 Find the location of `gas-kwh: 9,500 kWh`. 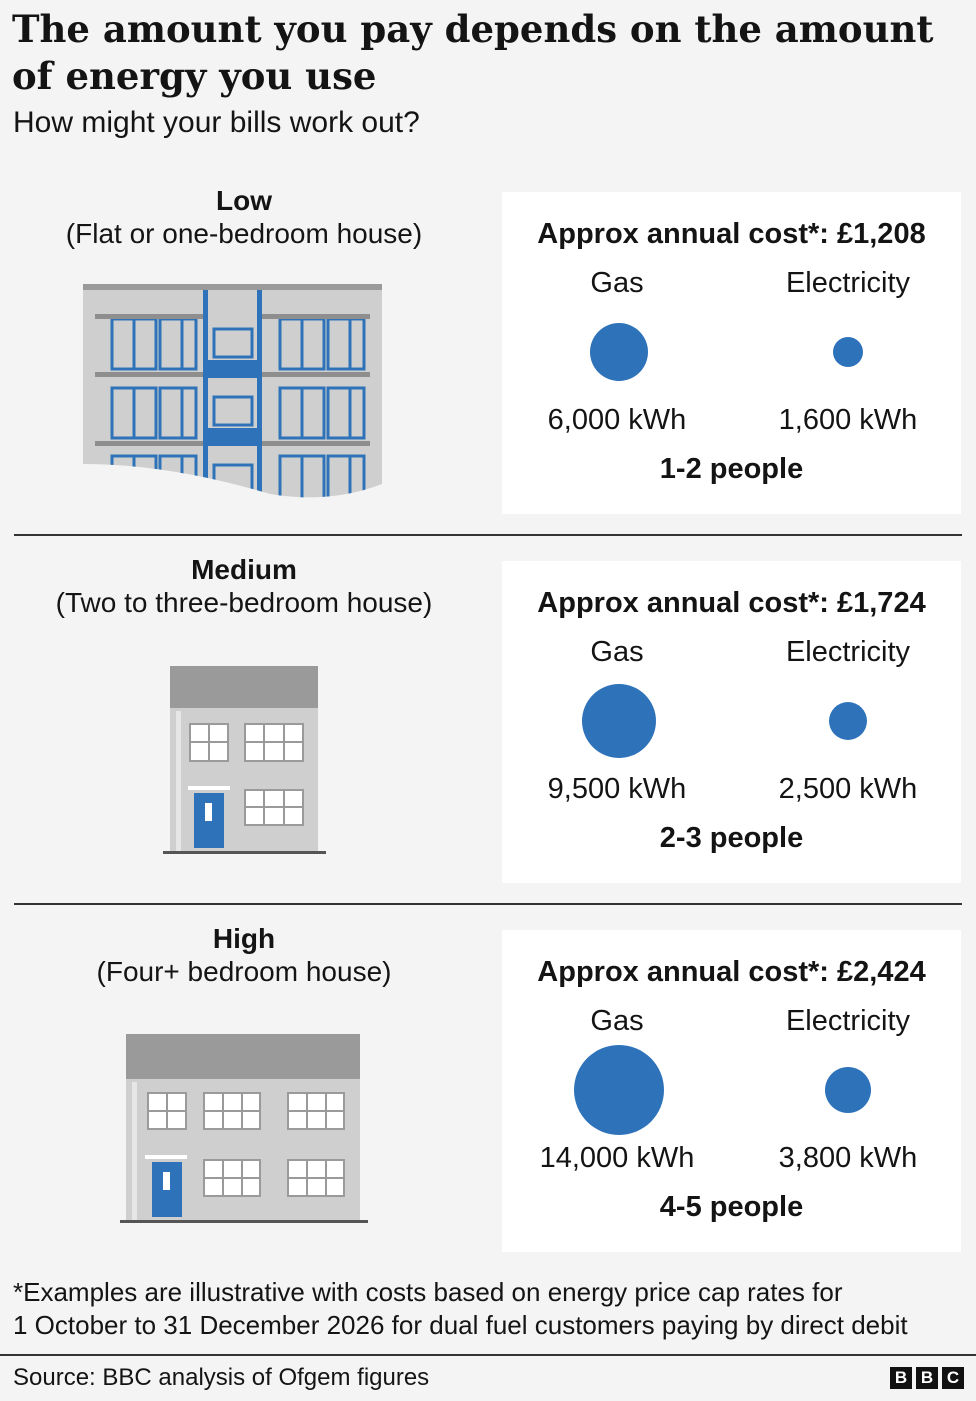

gas-kwh: 9,500 kWh is located at coordinates (617, 789).